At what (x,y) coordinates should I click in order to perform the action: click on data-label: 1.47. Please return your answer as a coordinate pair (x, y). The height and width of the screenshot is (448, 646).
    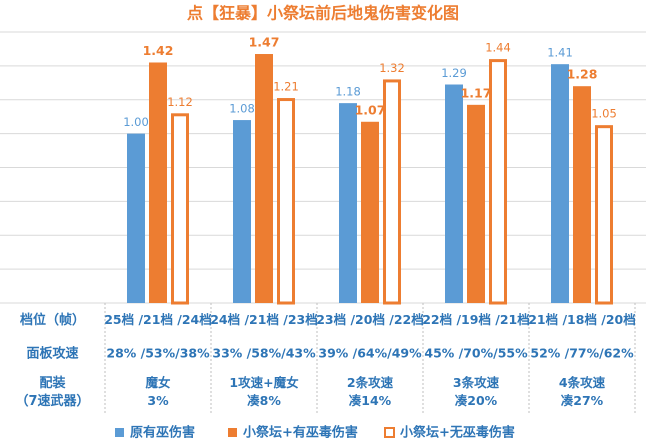
    Looking at the image, I should click on (264, 42).